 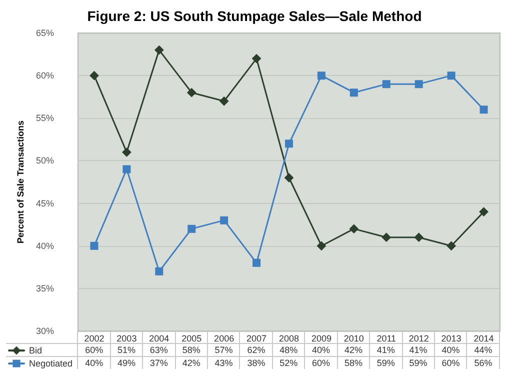 What do you see at coordinates (126, 362) in the screenshot?
I see `data-label: 49%` at bounding box center [126, 362].